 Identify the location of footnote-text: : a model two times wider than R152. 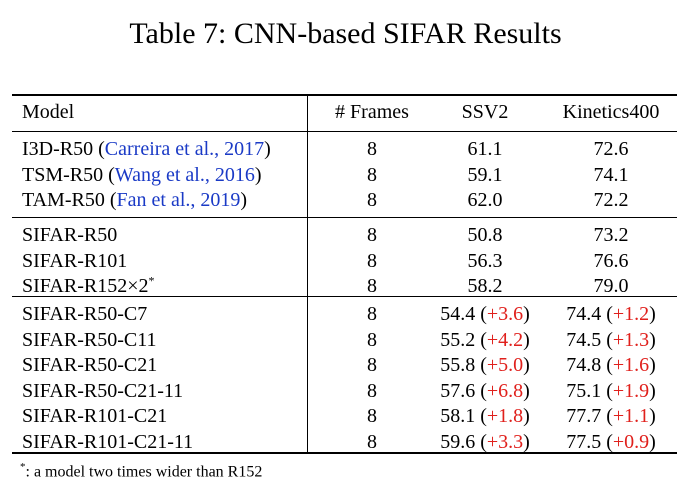
(144, 472).